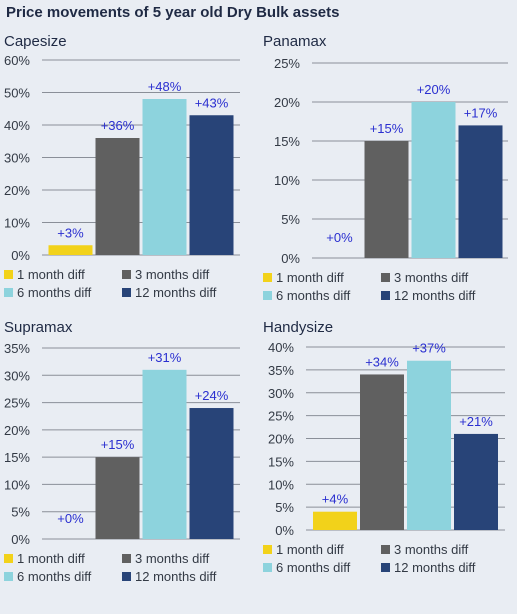 The height and width of the screenshot is (614, 517). Describe the element at coordinates (212, 102) in the screenshot. I see `data-label-12-months-diff: +43%` at that location.